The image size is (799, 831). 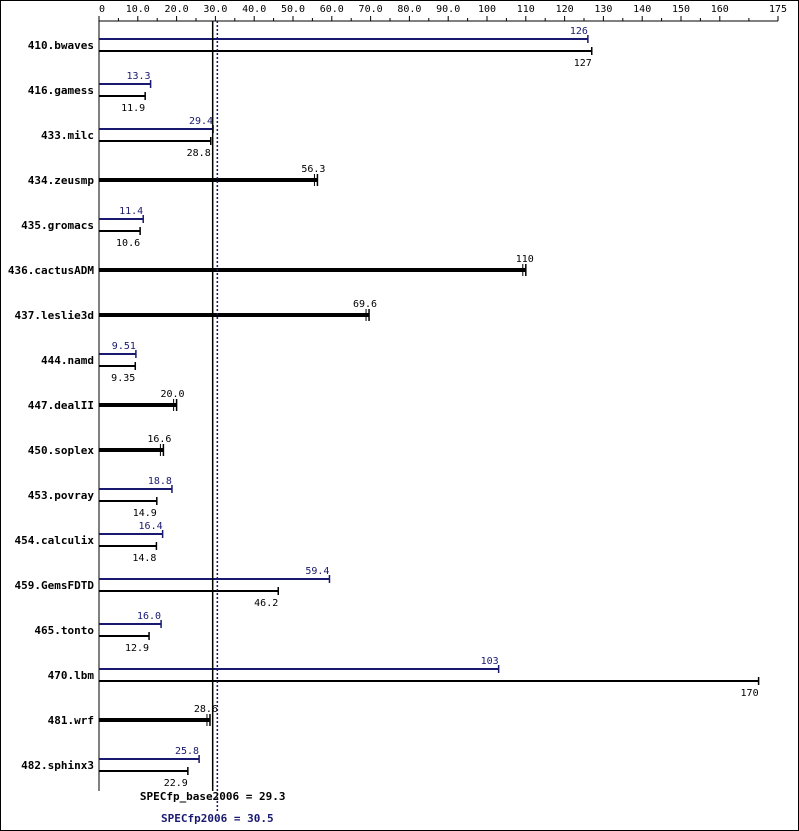 What do you see at coordinates (750, 693) in the screenshot?
I see `base-value-label: 170` at bounding box center [750, 693].